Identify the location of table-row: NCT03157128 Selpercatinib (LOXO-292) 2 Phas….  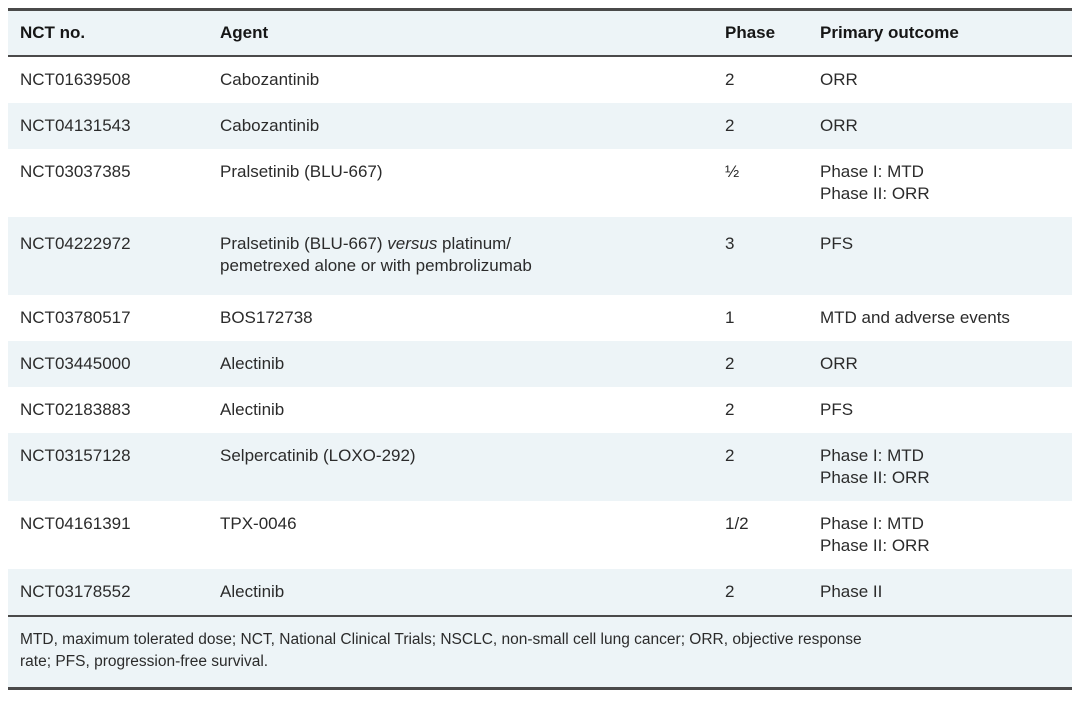
(540, 467).